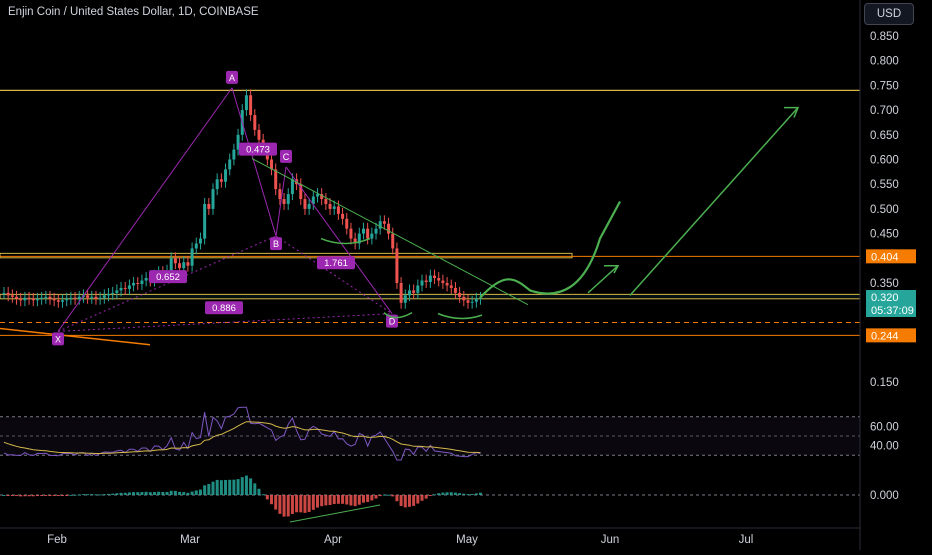 The height and width of the screenshot is (555, 932). What do you see at coordinates (392, 322) in the screenshot?
I see `pattern-point-d: D` at bounding box center [392, 322].